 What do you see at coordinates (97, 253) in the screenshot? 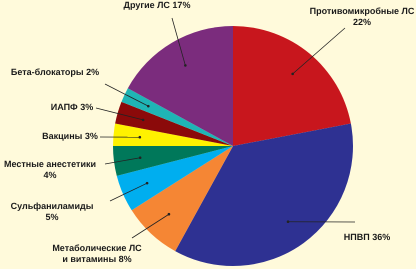
I see `slice-label: Метаболические ЛС и витамины 8%` at bounding box center [97, 253].